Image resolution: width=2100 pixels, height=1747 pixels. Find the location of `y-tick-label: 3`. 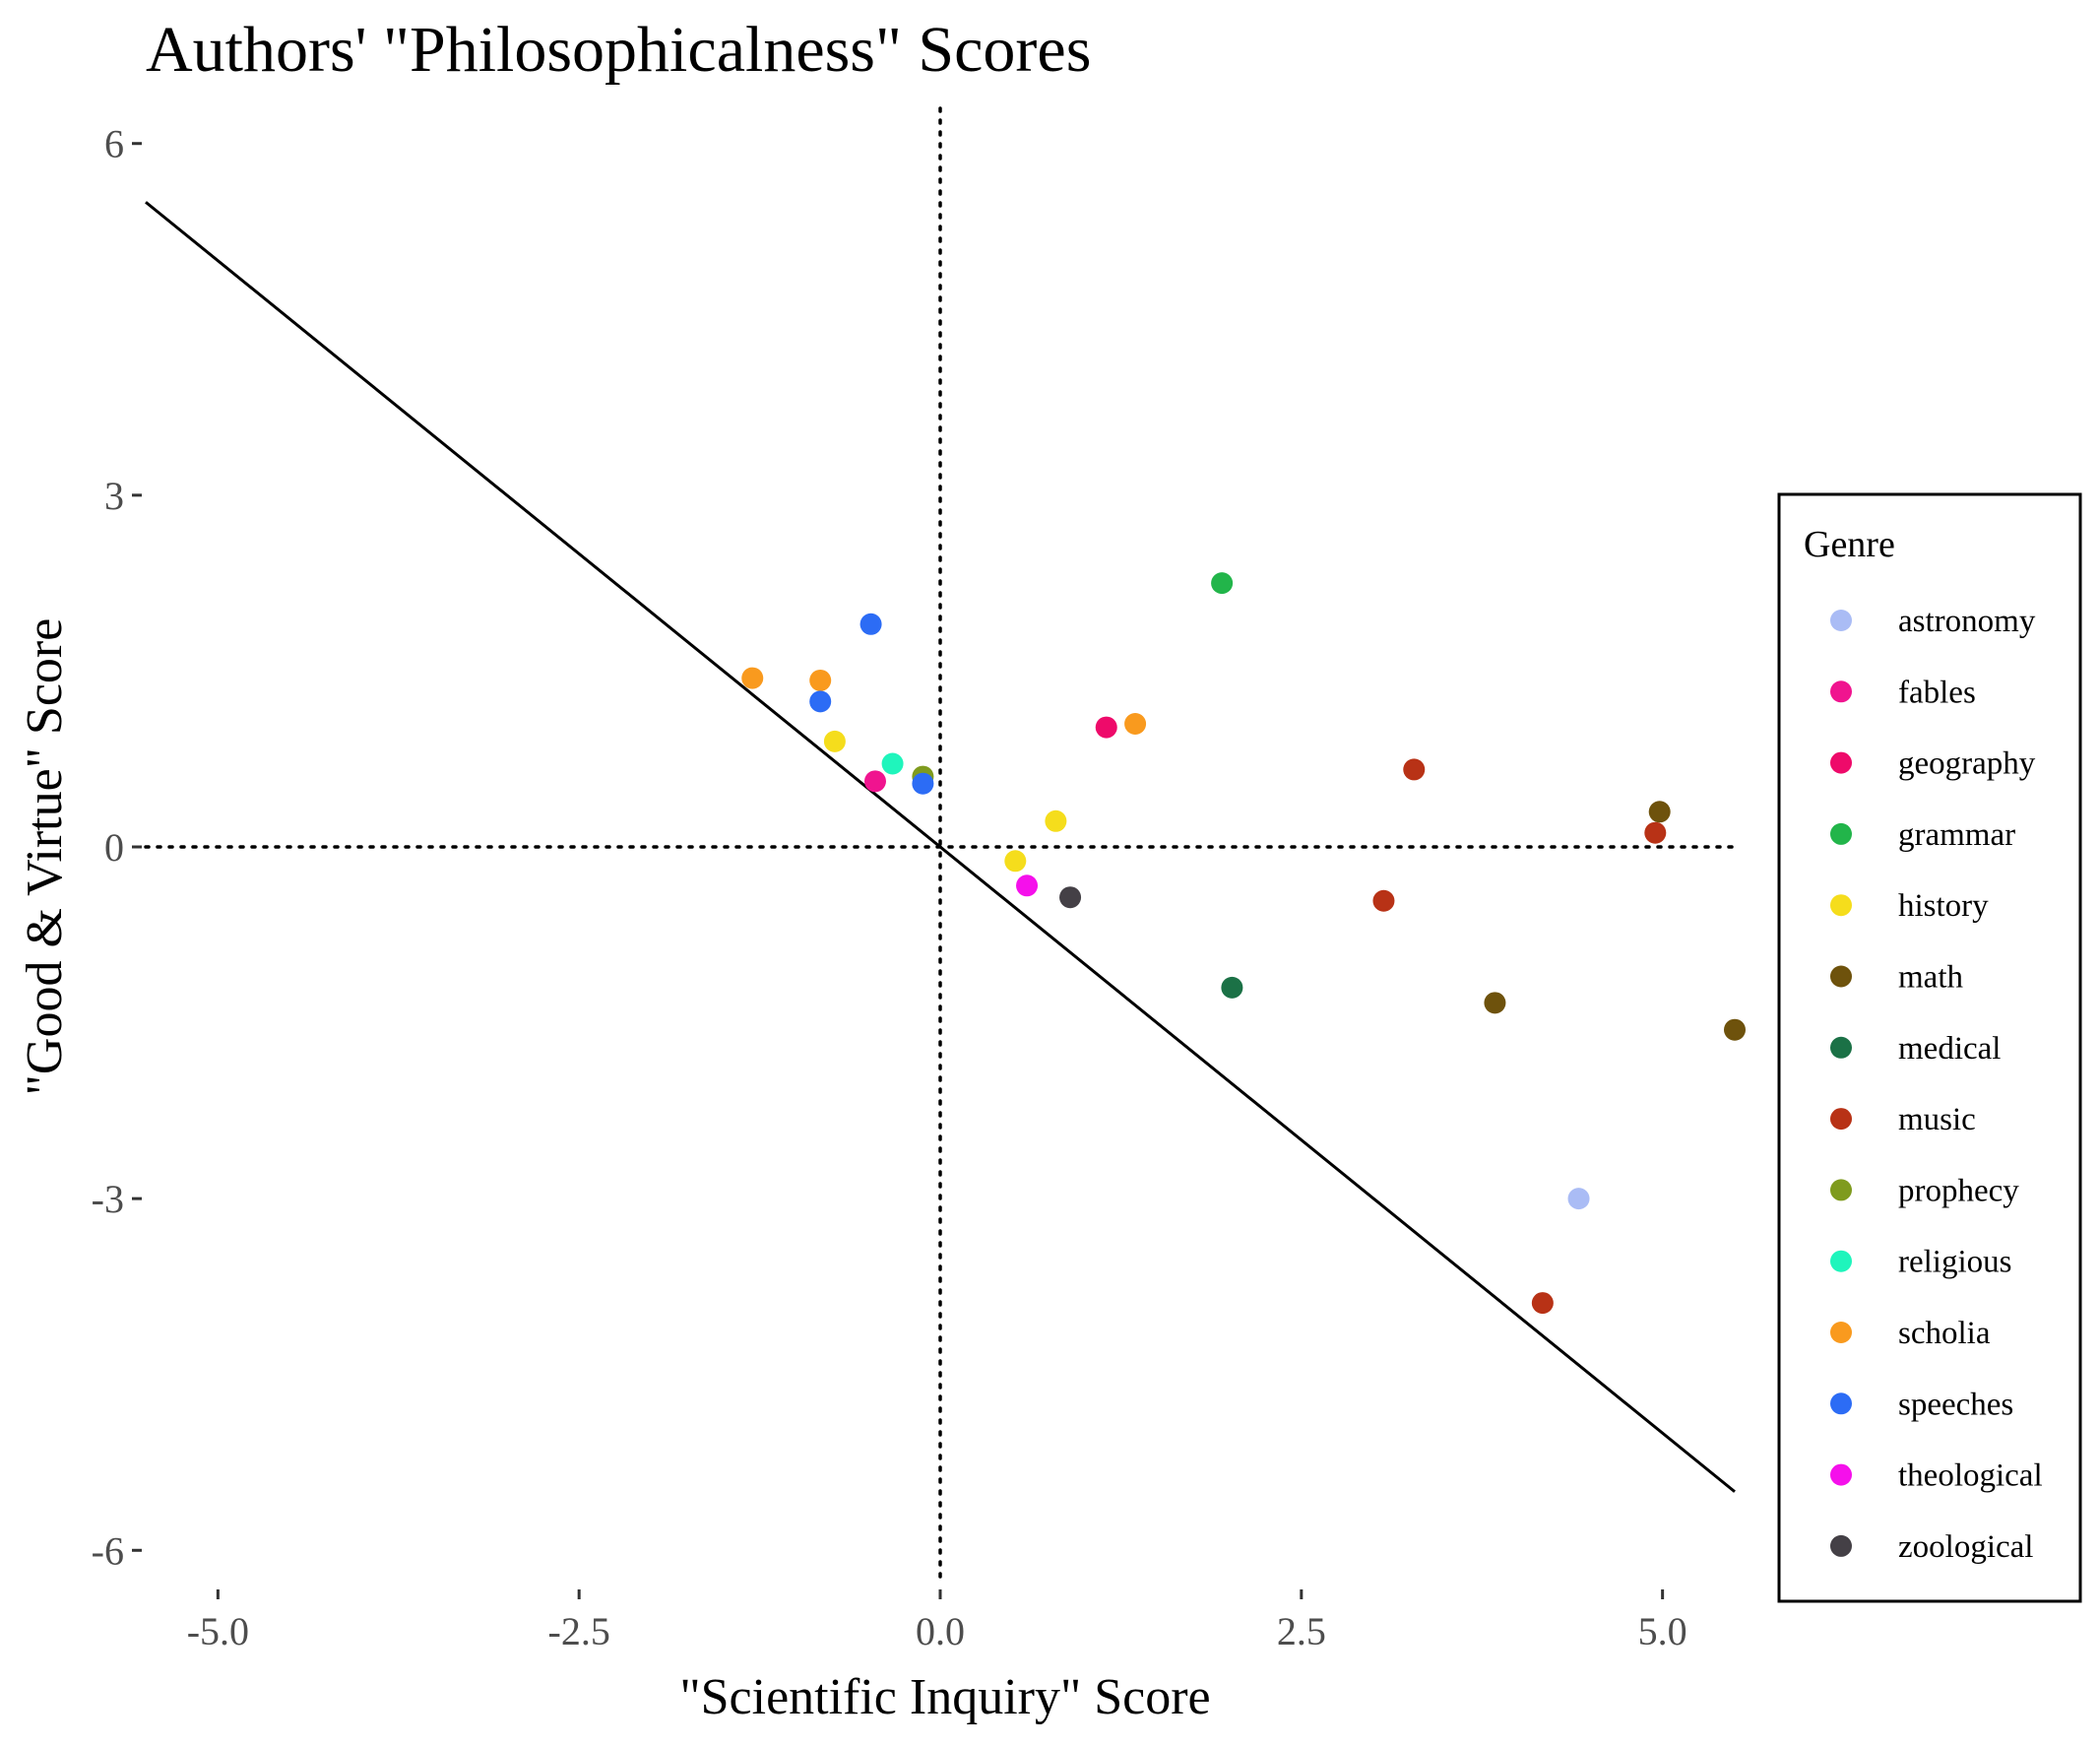

y-tick-label: 3 is located at coordinates (114, 496).